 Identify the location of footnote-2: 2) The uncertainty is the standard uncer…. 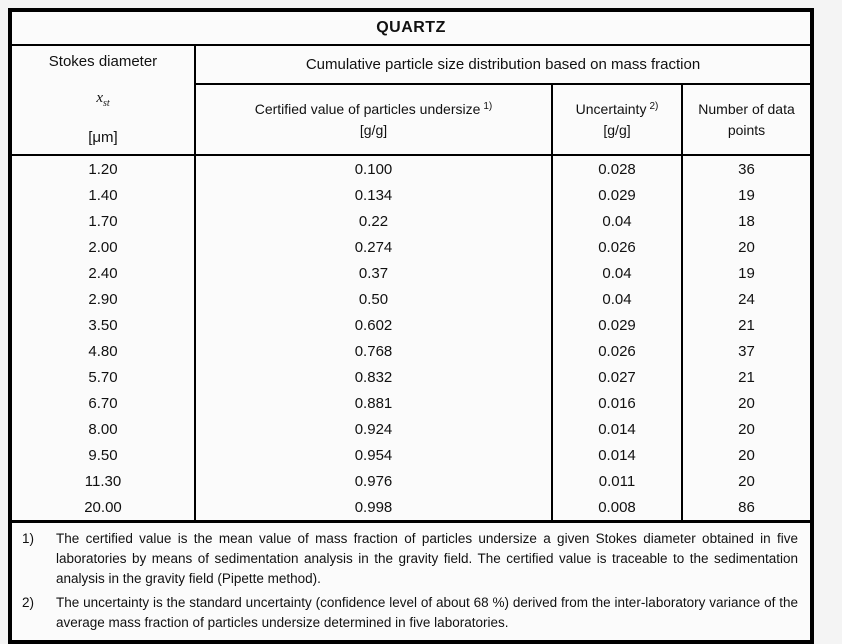
(410, 613).